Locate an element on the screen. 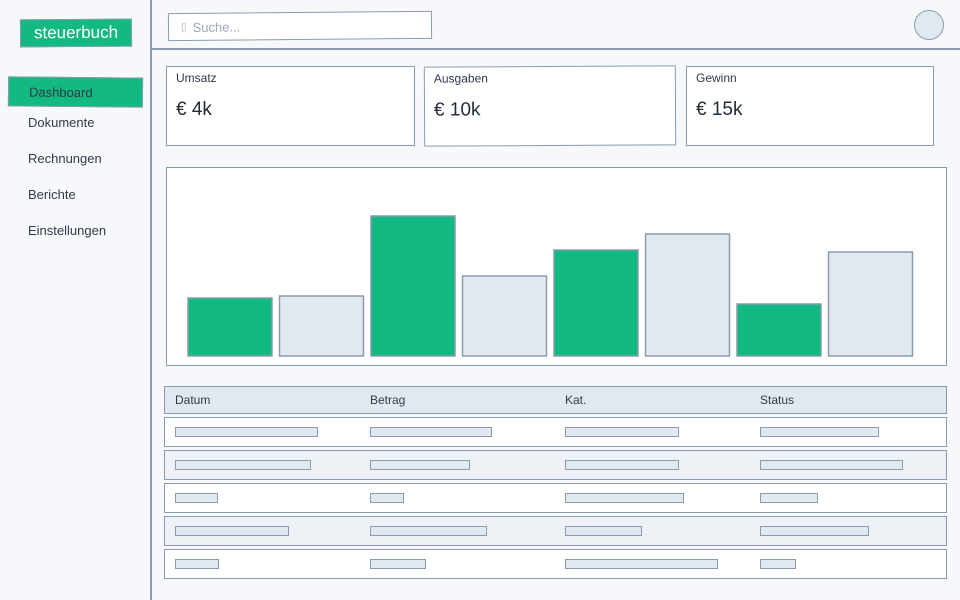 The image size is (960, 600). kpi-label: Umsatz is located at coordinates (196, 78).